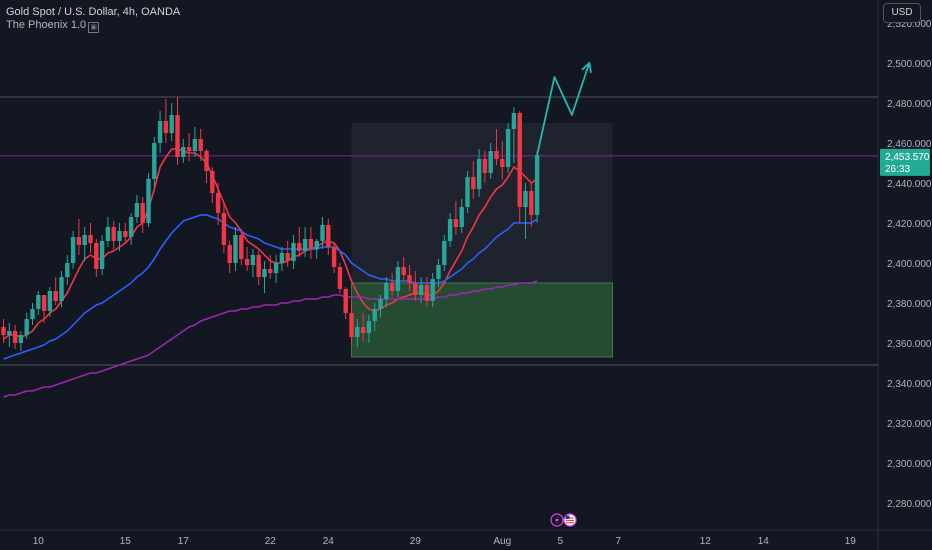  I want to click on symbol-title: Gold Spot / U.S. Dollar, 4h, OANDA, so click(93, 12).